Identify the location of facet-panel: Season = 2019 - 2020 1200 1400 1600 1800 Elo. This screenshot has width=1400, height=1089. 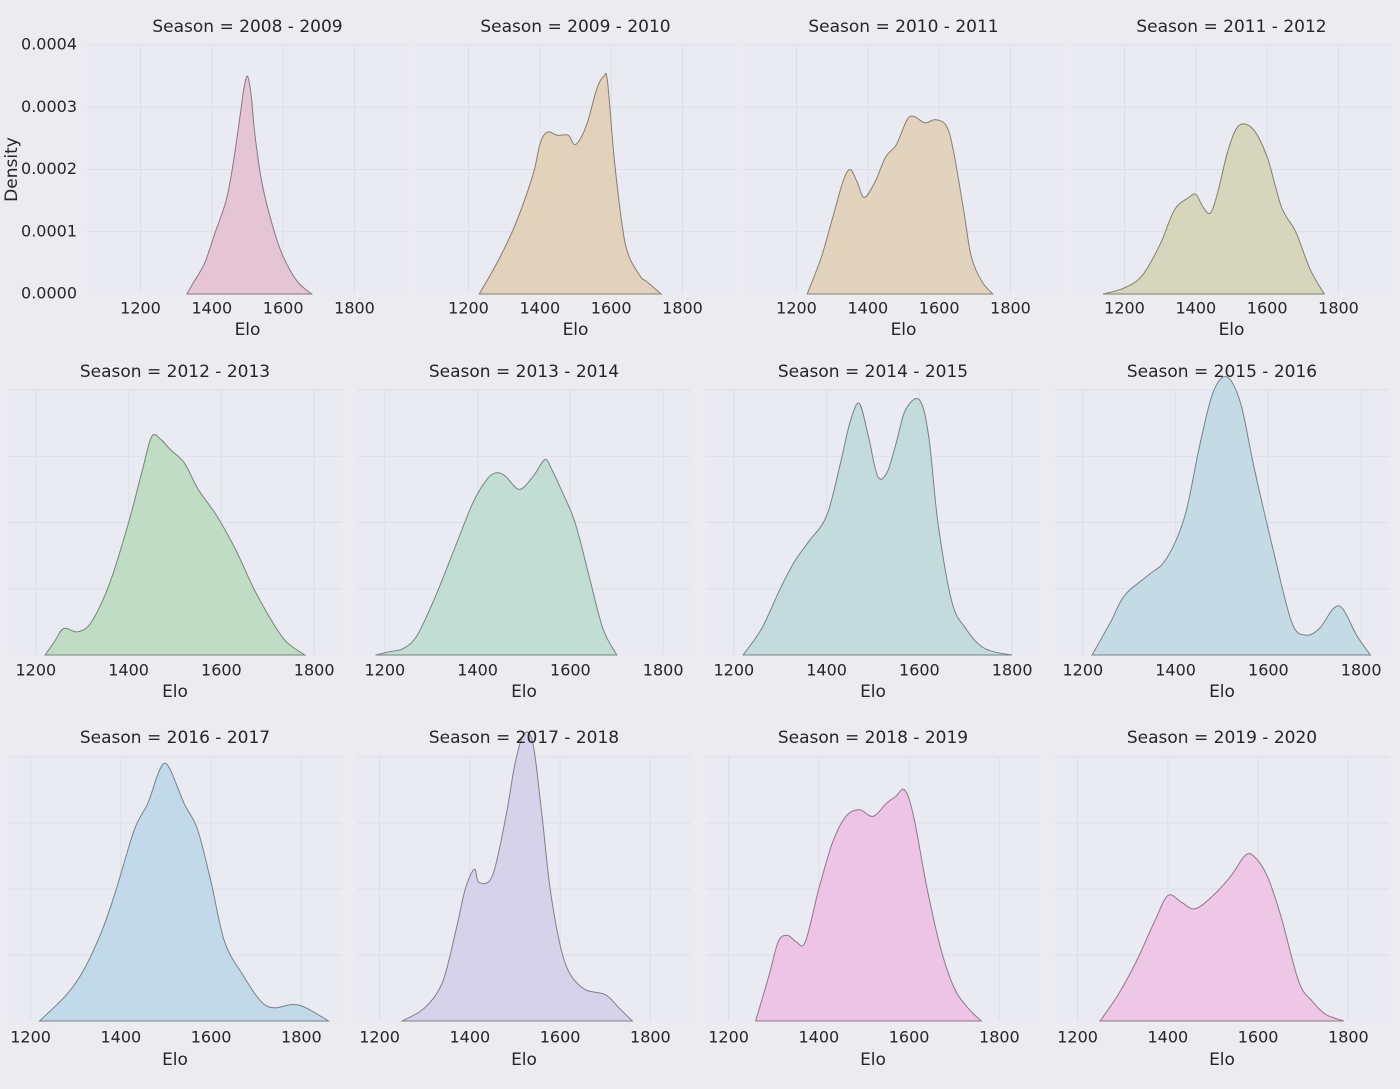
(1222, 899).